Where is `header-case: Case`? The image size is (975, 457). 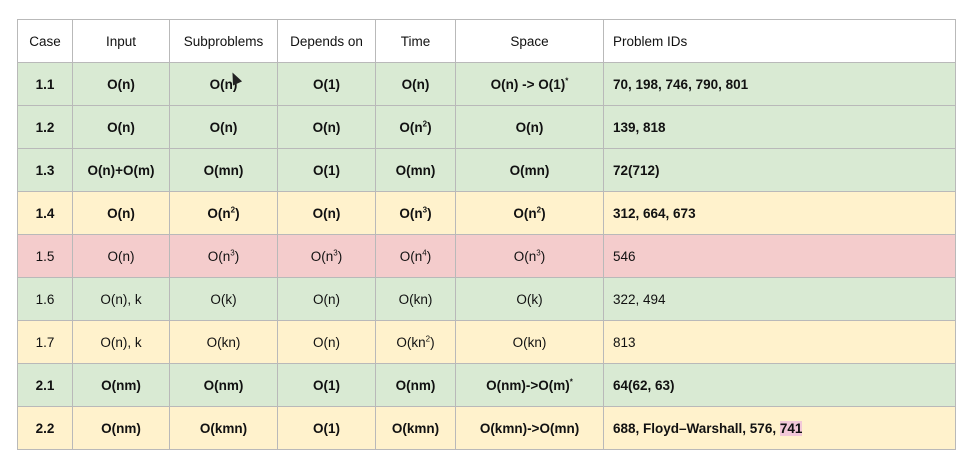 header-case: Case is located at coordinates (45, 41).